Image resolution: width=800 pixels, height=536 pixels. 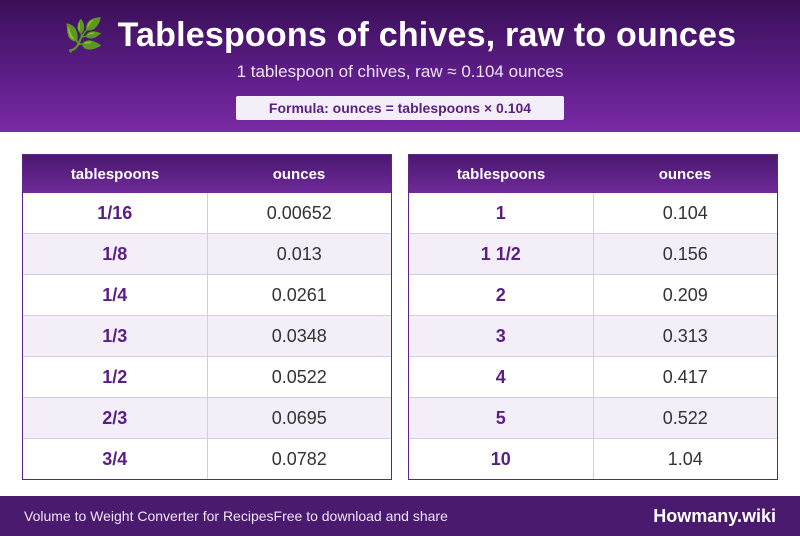 I want to click on tablespoons-cell: 3/4, so click(x=115, y=459).